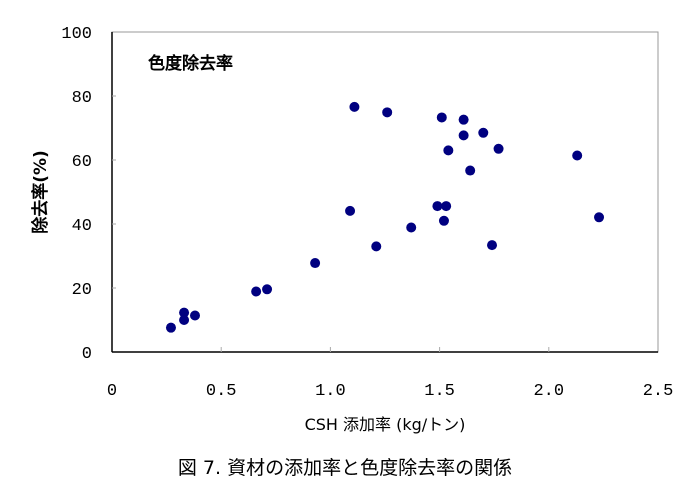 The image size is (690, 500). Describe the element at coordinates (76, 34) in the screenshot. I see `y-tick-label: 100` at that location.